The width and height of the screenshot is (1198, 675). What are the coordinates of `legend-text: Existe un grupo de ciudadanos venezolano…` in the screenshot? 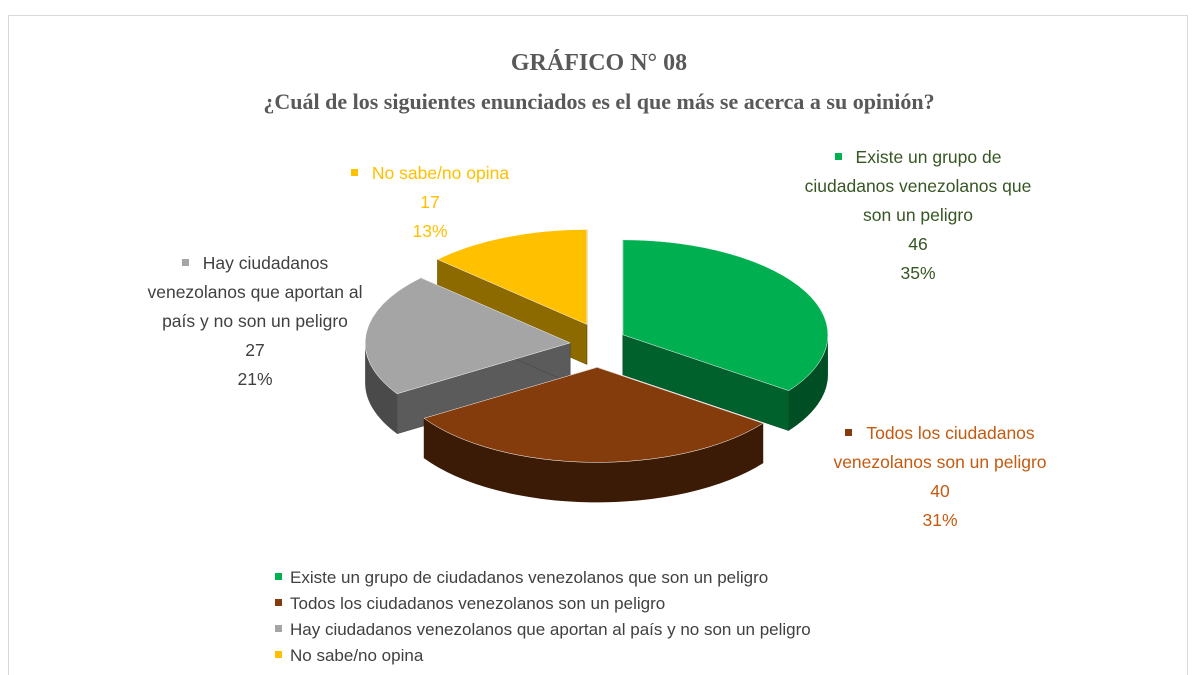 It's located at (529, 577).